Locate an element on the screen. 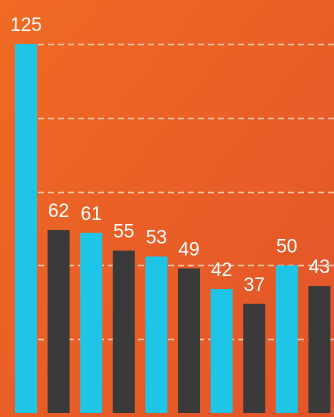 Image resolution: width=334 pixels, height=417 pixels. value-label-1: 125 is located at coordinates (26, 25).